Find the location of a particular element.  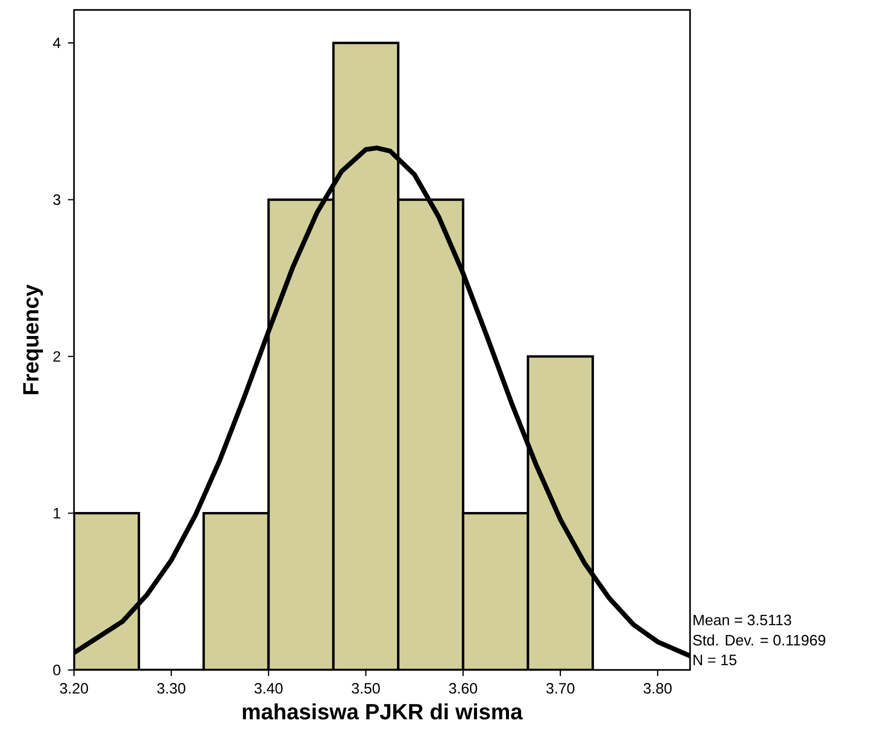

x-tick-label: 3.40 is located at coordinates (268, 688).